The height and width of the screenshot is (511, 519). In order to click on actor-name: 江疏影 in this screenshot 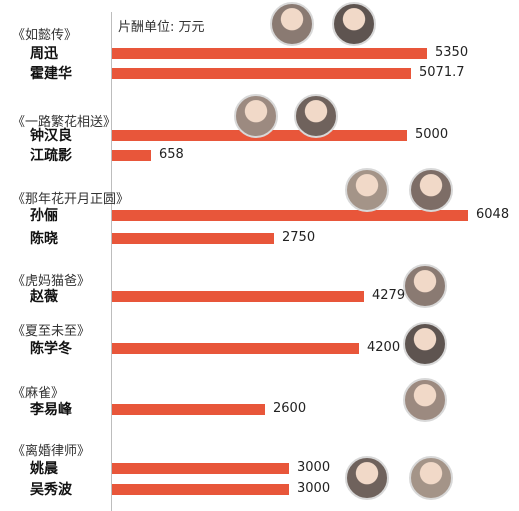, I will do `click(51, 156)`.